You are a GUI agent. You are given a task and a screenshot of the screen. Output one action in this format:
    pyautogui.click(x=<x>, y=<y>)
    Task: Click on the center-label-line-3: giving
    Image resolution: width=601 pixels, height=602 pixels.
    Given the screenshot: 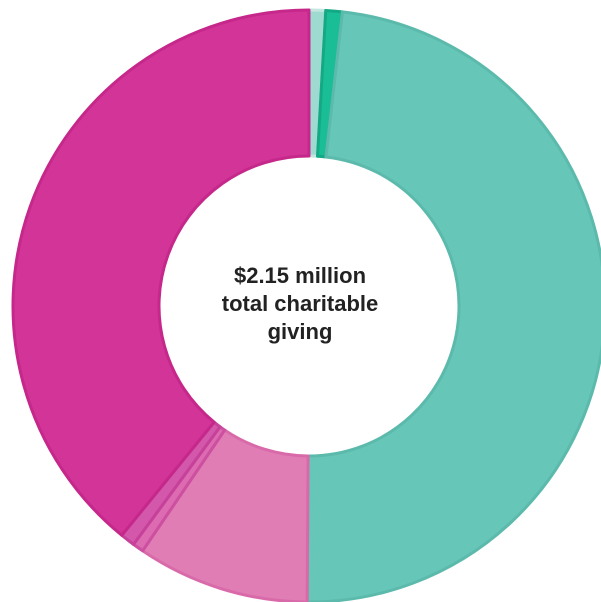 What is the action you would take?
    pyautogui.click(x=300, y=331)
    